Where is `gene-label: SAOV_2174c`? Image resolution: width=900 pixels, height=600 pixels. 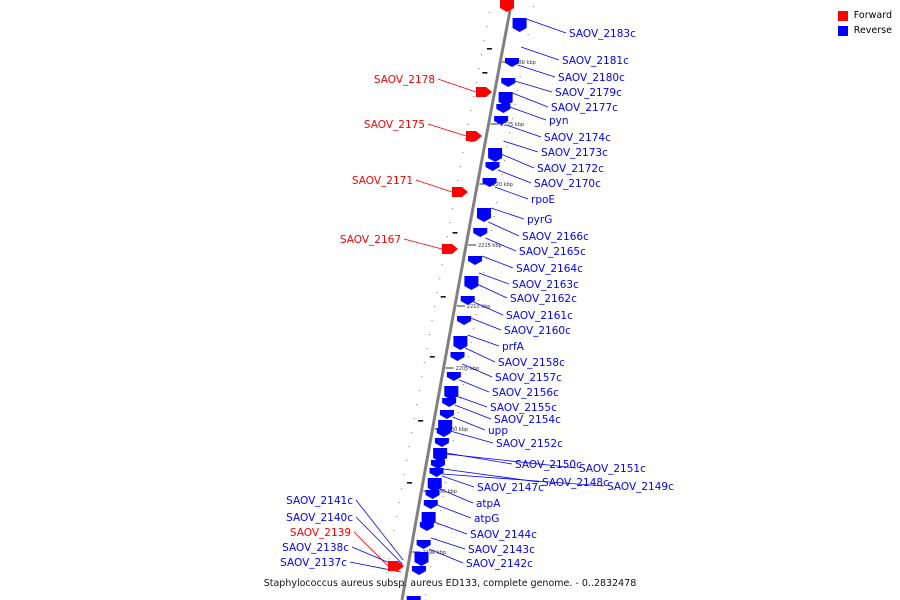
gene-label: SAOV_2174c is located at coordinates (577, 138).